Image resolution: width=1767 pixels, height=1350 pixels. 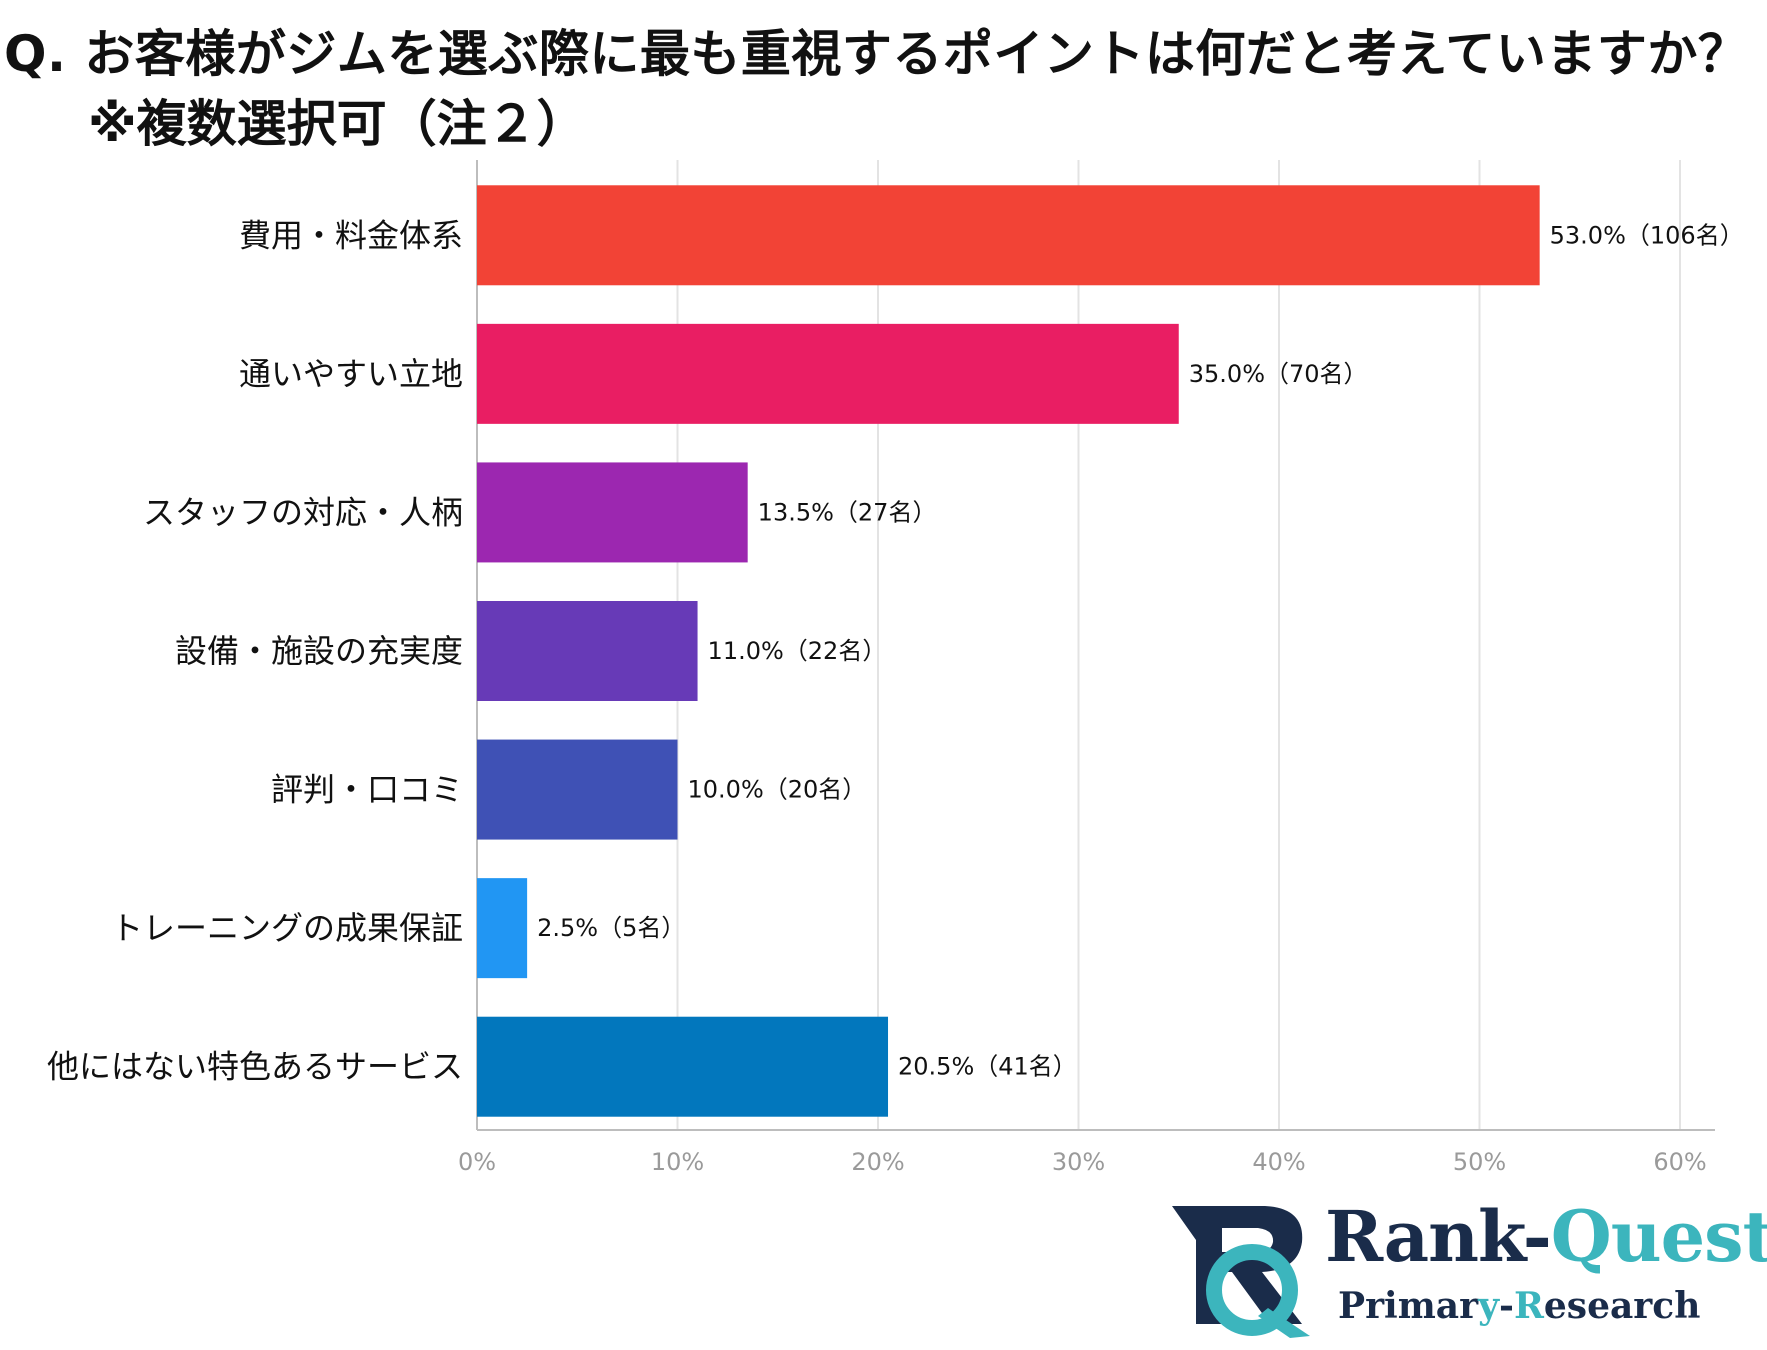 I want to click on category-label-1: 費用・料金体系, so click(x=351, y=235).